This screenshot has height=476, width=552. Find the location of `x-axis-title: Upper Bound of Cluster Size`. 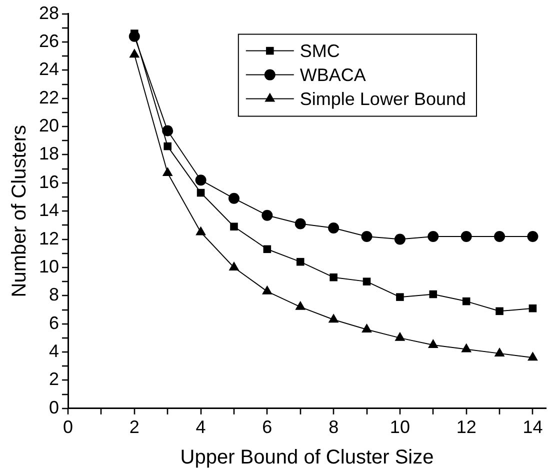

x-axis-title: Upper Bound of Cluster Size is located at coordinates (307, 457).